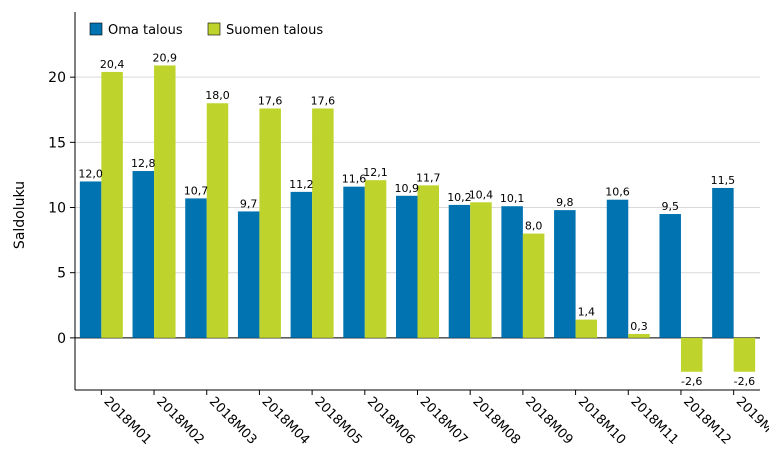 This screenshot has width=769, height=468. What do you see at coordinates (617, 268) in the screenshot?
I see `bar-oma-talous-2018M11` at bounding box center [617, 268].